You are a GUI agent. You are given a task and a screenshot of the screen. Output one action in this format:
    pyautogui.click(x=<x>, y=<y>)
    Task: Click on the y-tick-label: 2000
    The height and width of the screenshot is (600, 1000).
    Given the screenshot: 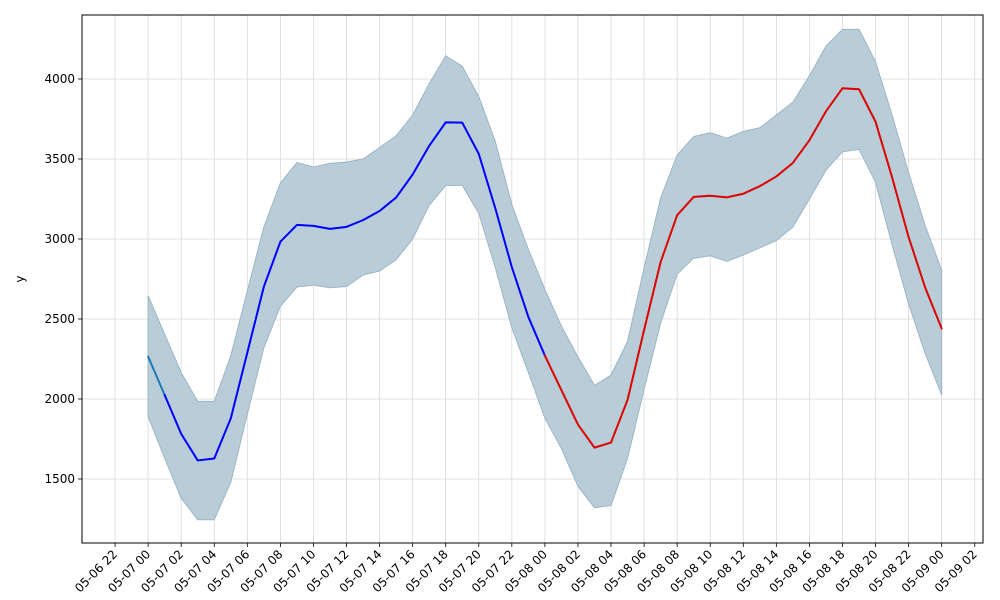 What is the action you would take?
    pyautogui.click(x=59, y=399)
    